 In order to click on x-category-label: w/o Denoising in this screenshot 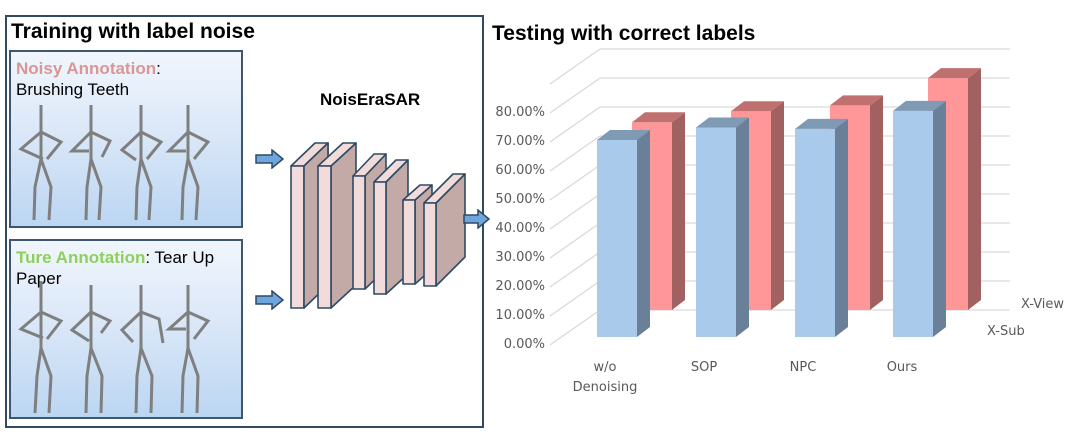, I will do `click(605, 377)`.